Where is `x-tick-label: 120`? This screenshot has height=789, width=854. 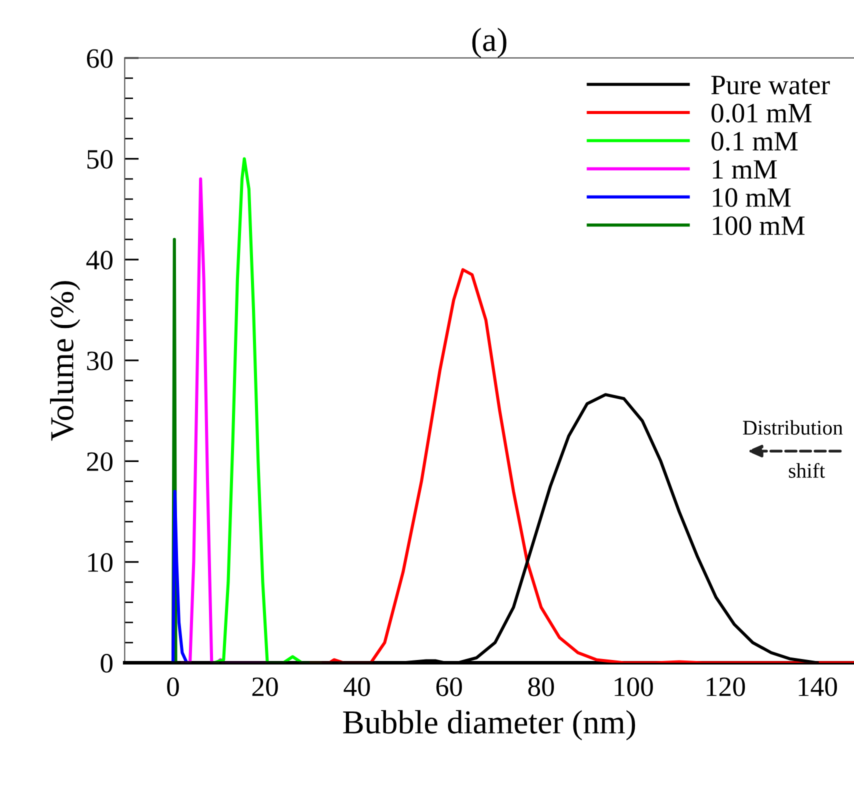
x-tick-label: 120 is located at coordinates (725, 686).